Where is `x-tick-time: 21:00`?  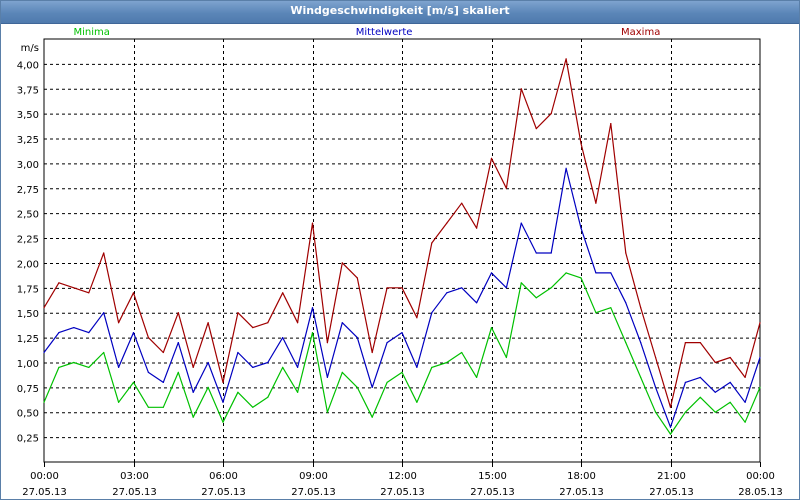 x-tick-time: 21:00 is located at coordinates (671, 476).